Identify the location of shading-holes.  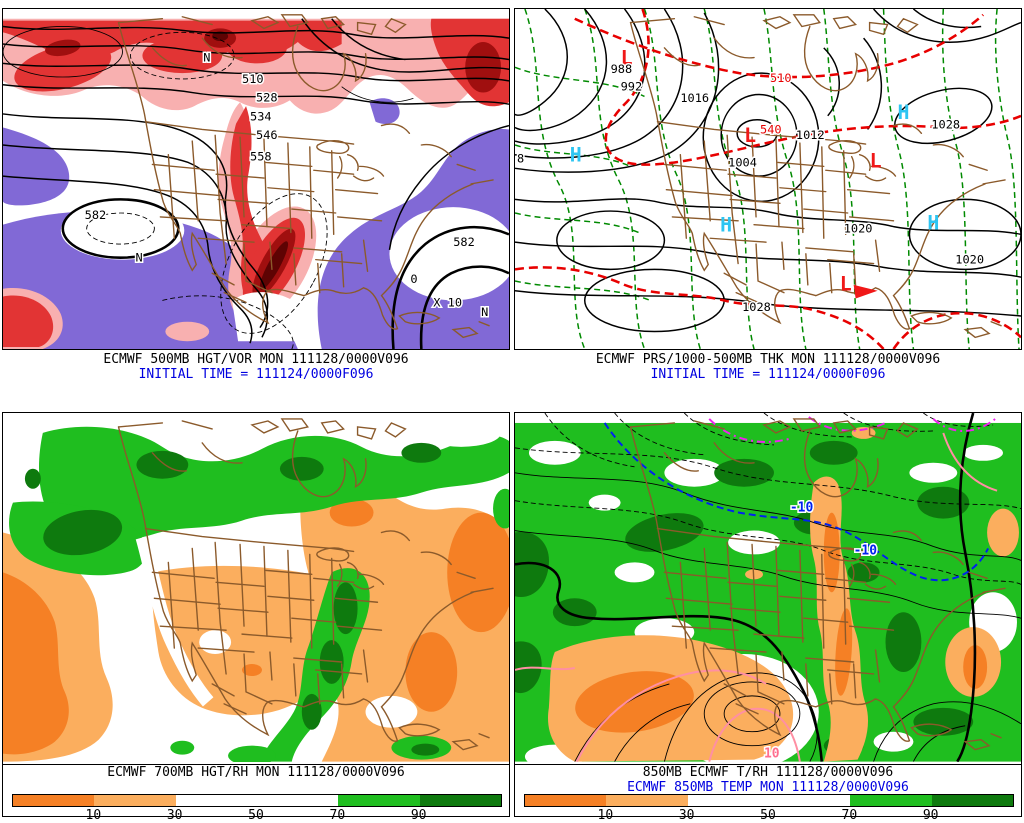
(284, 241).